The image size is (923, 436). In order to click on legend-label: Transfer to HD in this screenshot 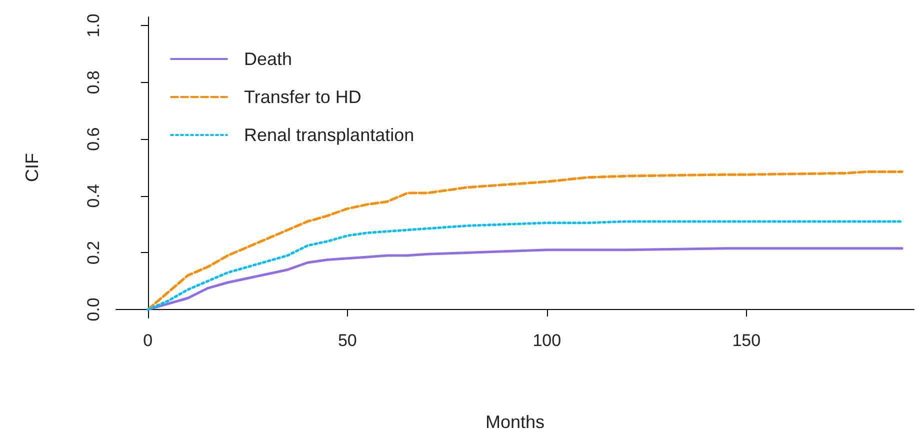, I will do `click(303, 97)`.